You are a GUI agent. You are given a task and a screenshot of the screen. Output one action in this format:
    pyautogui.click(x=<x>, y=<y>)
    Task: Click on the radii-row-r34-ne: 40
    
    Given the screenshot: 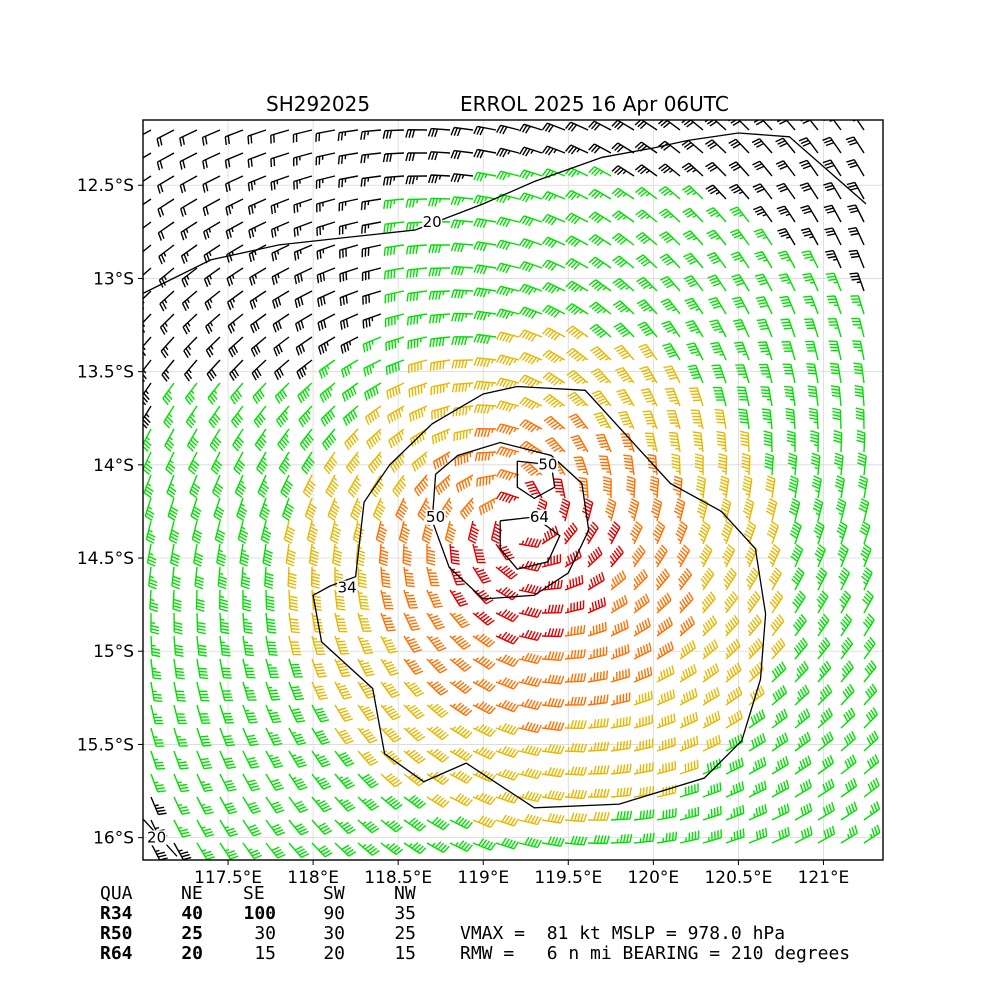 What is the action you would take?
    pyautogui.click(x=192, y=913)
    